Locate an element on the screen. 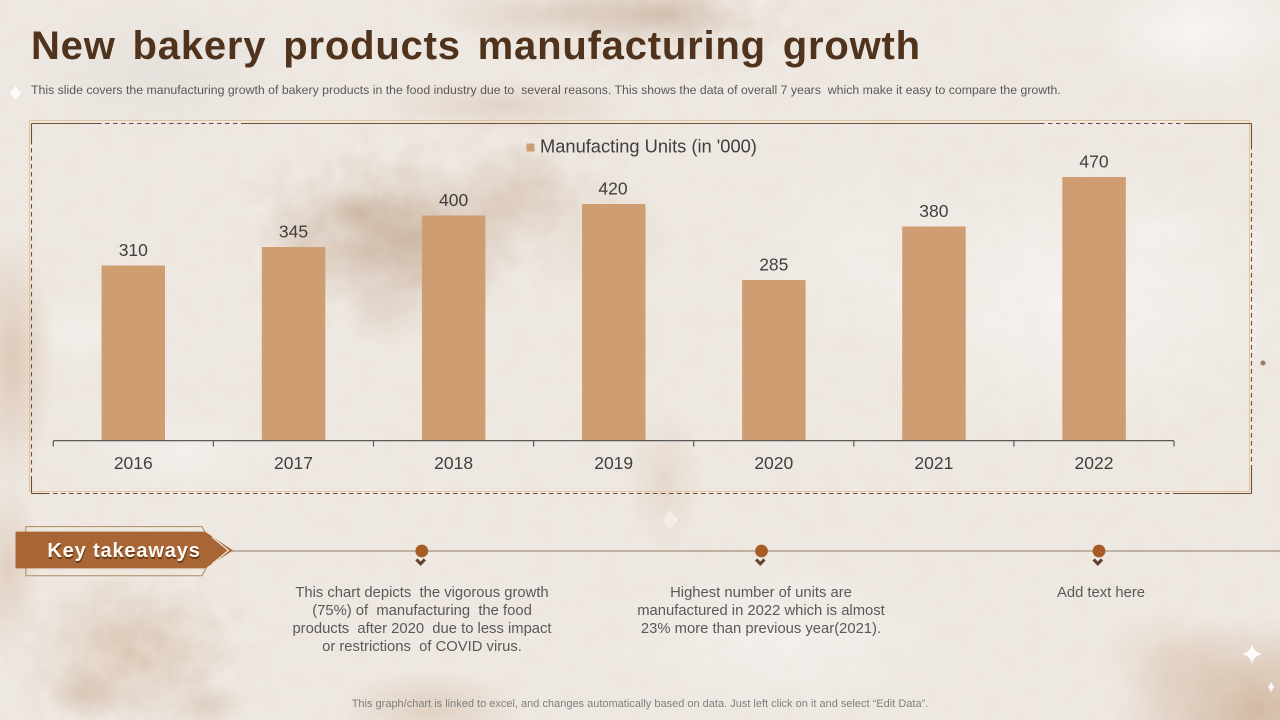 The image size is (1280, 720). svg-text: 400 is located at coordinates (453, 200).